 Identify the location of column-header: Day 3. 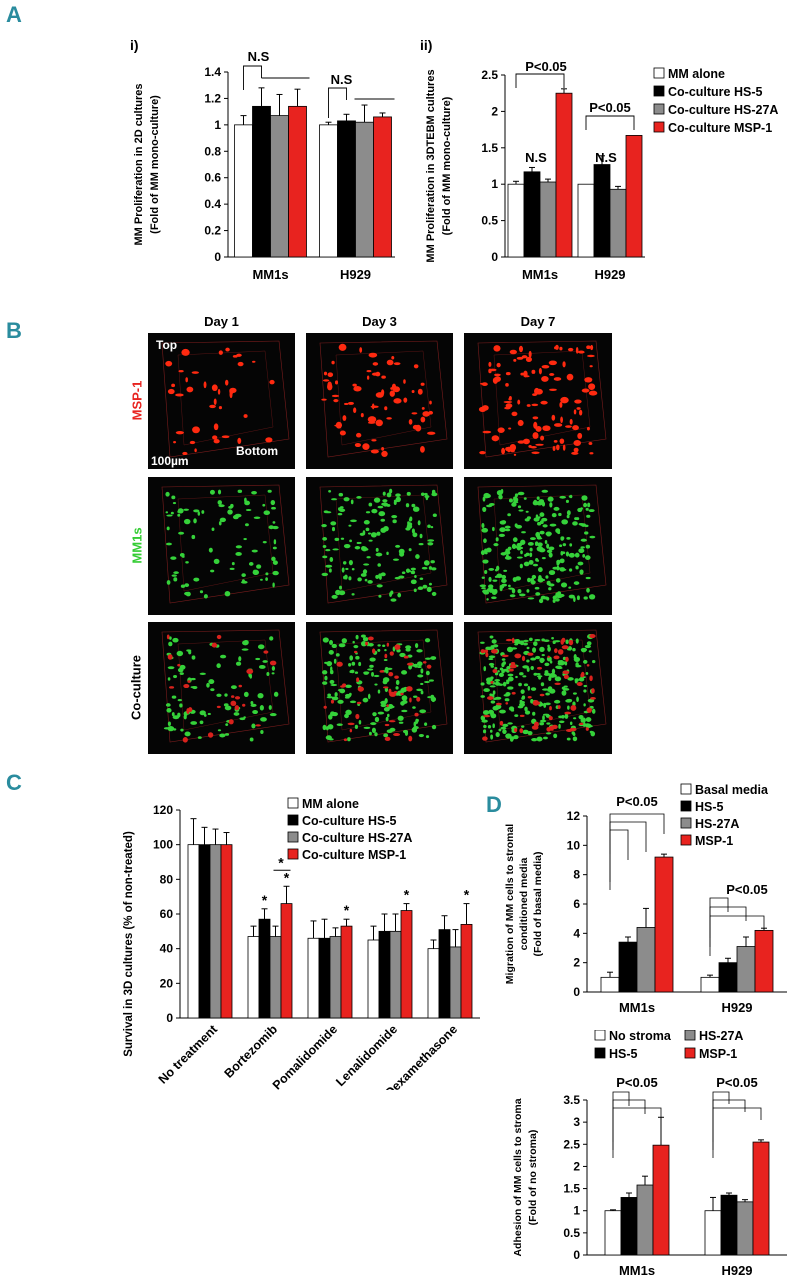
(379, 321).